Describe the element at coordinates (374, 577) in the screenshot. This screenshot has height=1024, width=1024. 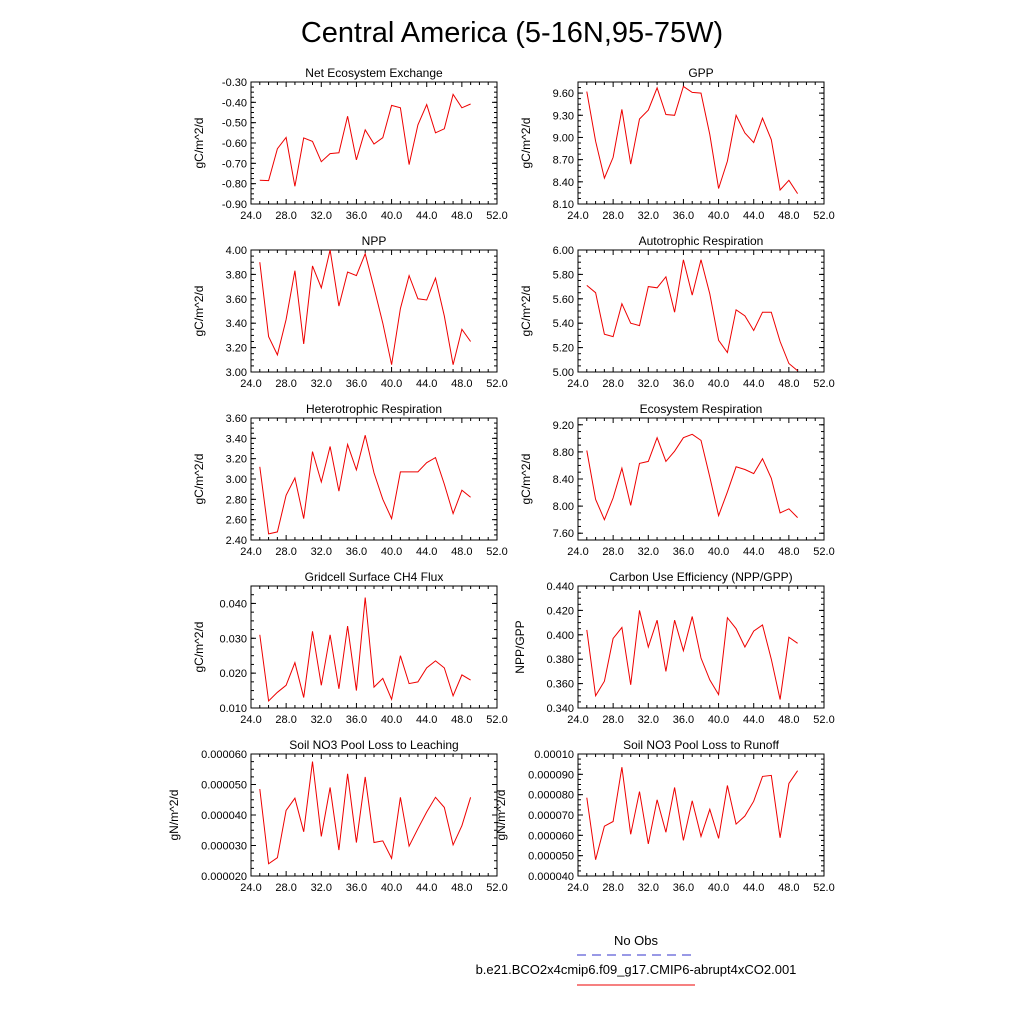
I see `panel-title: Gridcell Surface CH4 Flux` at that location.